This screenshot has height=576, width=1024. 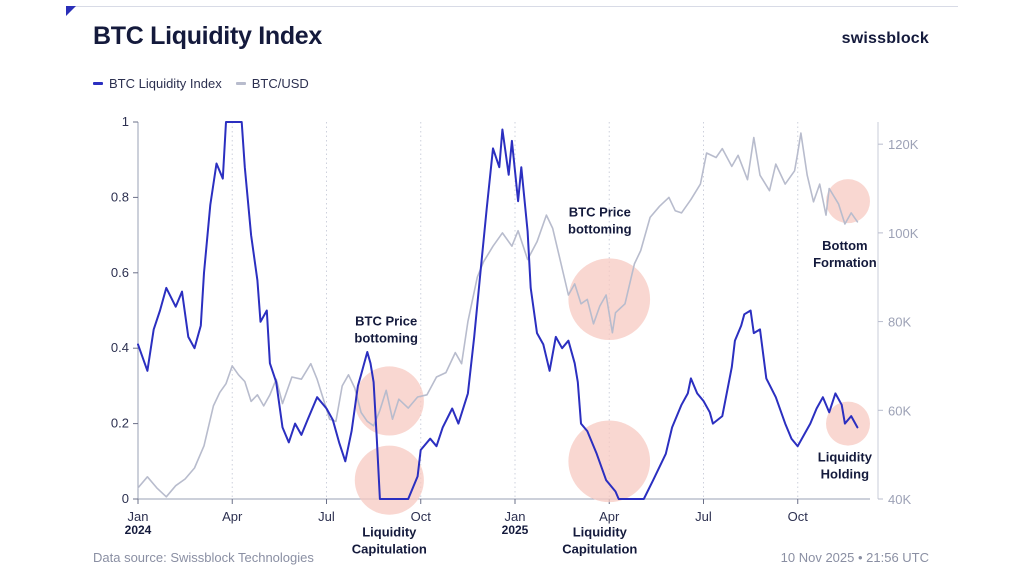 What do you see at coordinates (903, 233) in the screenshot?
I see `y-right-tick-label: 100K` at bounding box center [903, 233].